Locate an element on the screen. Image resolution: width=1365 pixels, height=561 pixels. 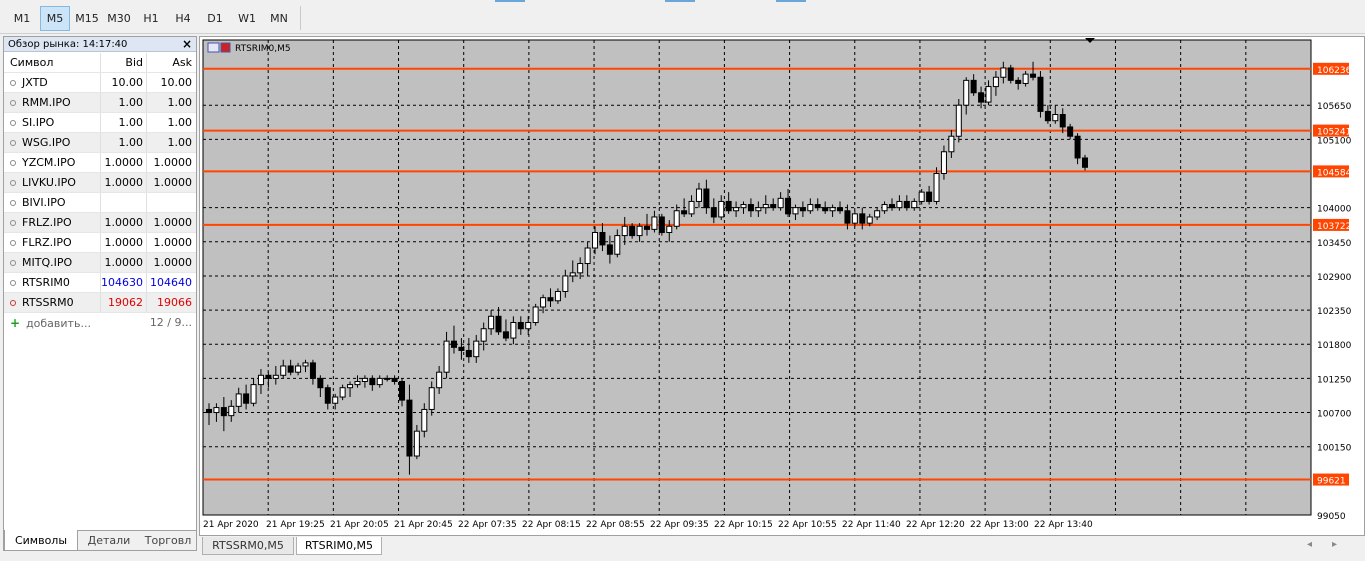
timeframe-w1-button: W1 is located at coordinates (247, 18).